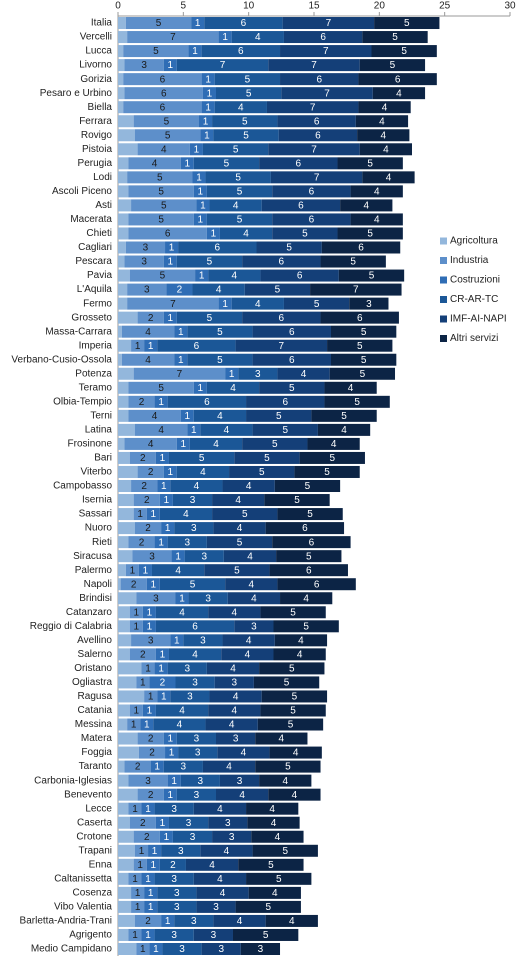  I want to click on y-tick-label: Agrigento, so click(90, 935).